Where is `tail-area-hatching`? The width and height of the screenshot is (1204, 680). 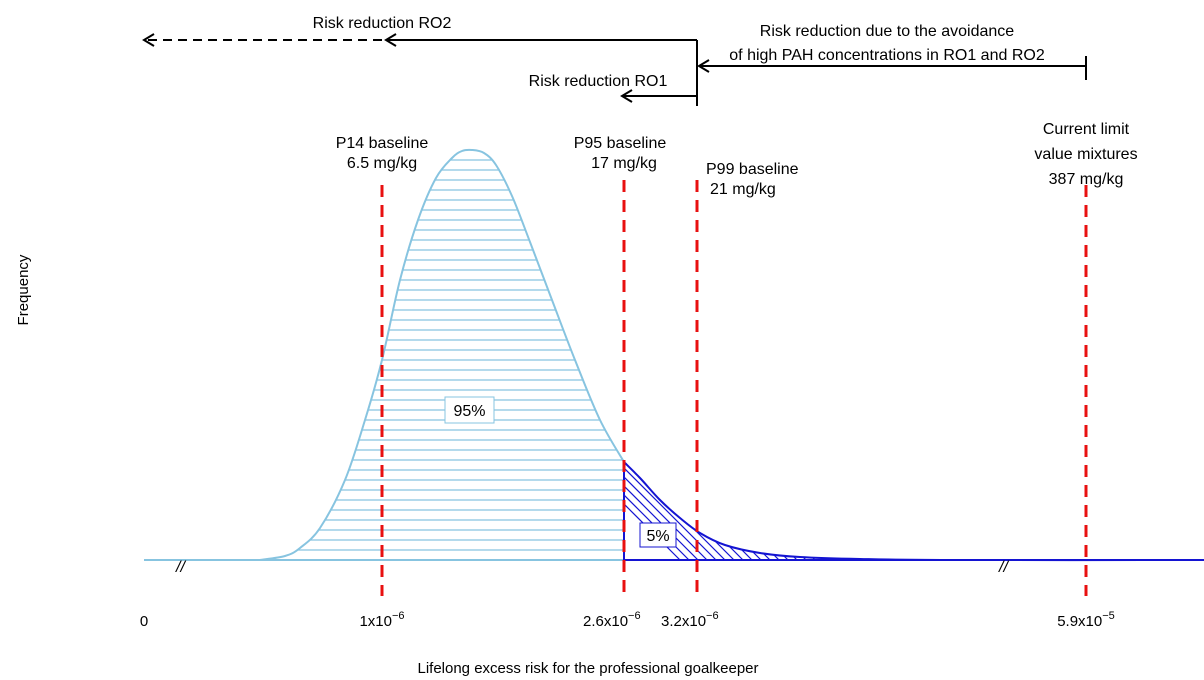
tail-area-hatching is located at coordinates (819, 511).